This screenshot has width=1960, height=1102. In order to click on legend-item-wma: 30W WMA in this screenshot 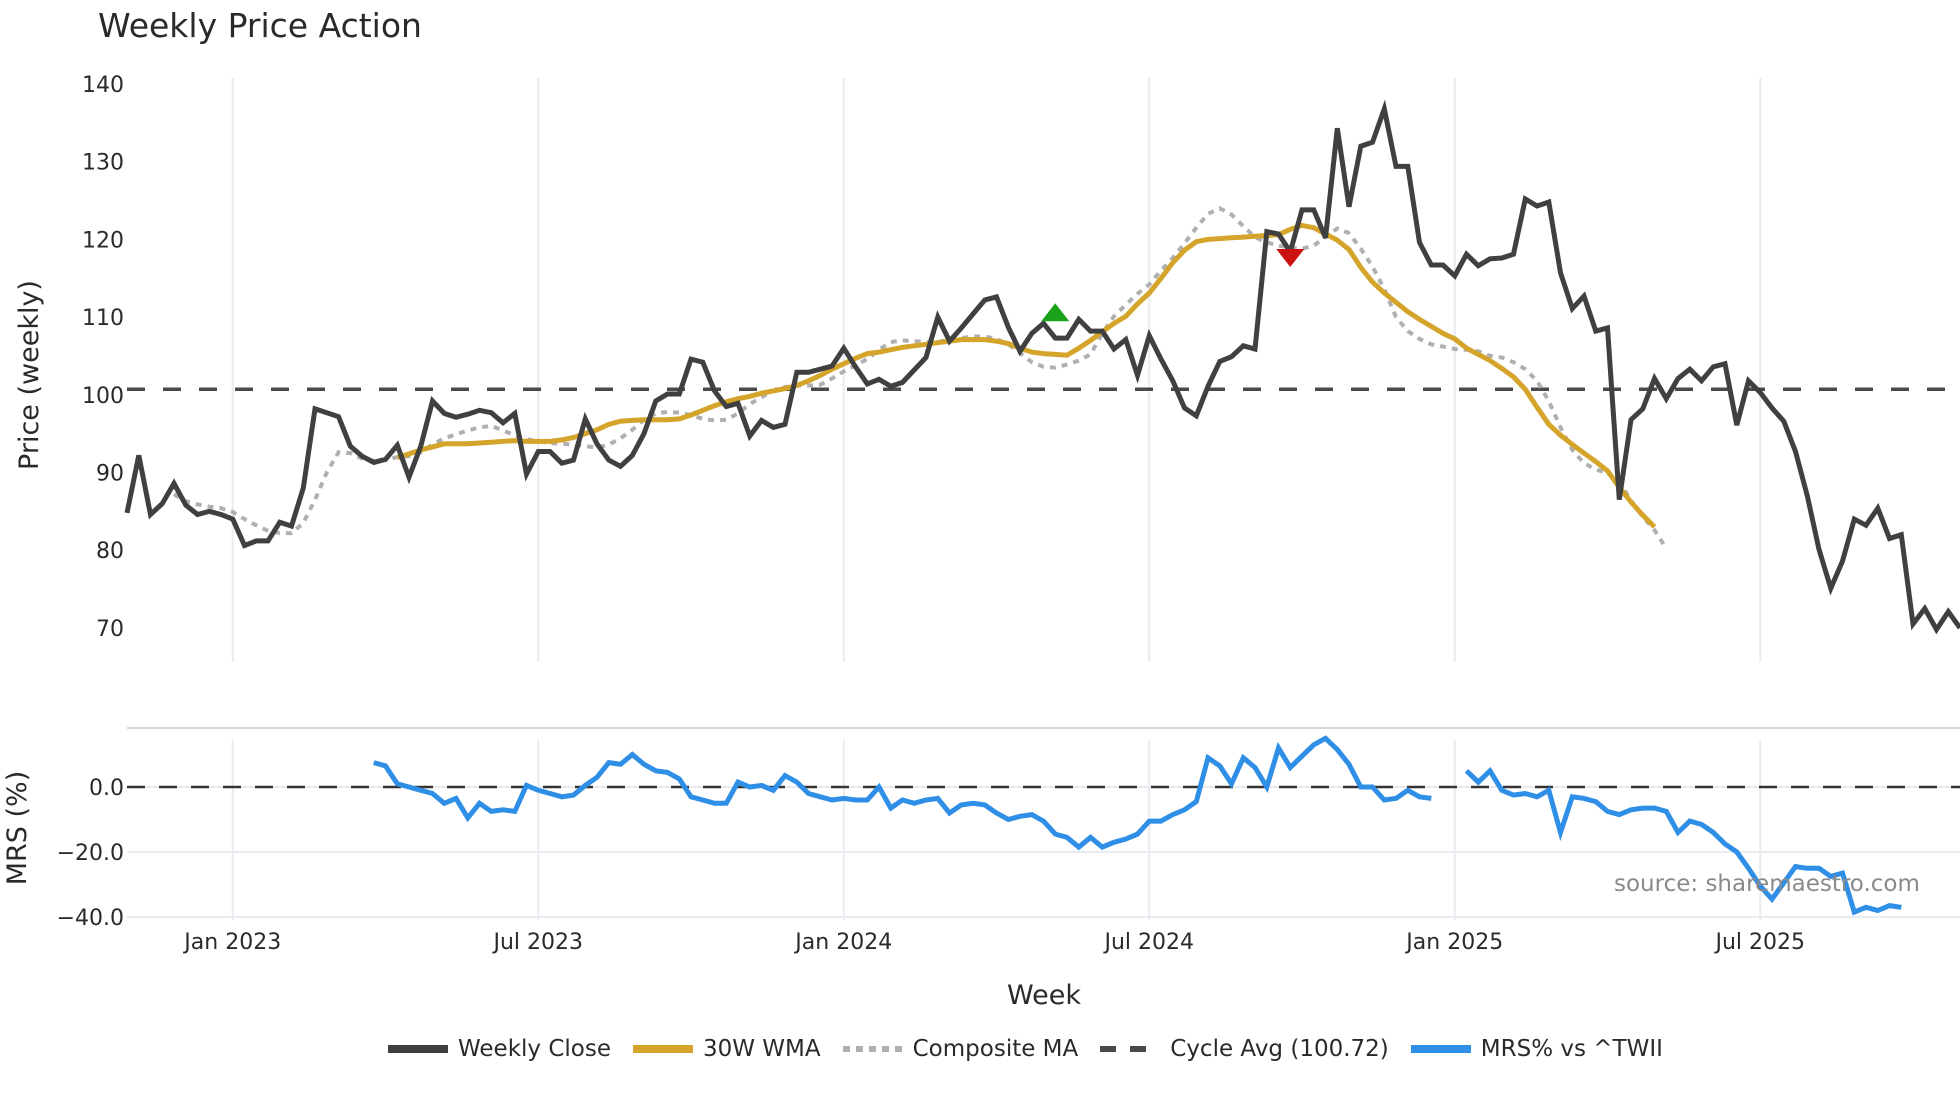, I will do `click(726, 1049)`.